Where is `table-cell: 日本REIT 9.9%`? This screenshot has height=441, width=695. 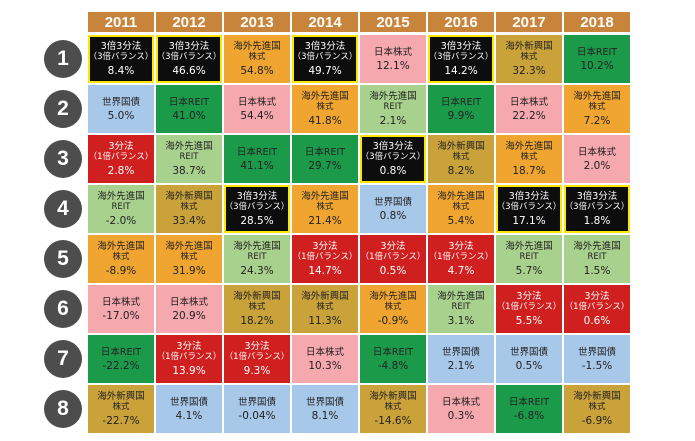
table-cell: 日本REIT 9.9% is located at coordinates (461, 109).